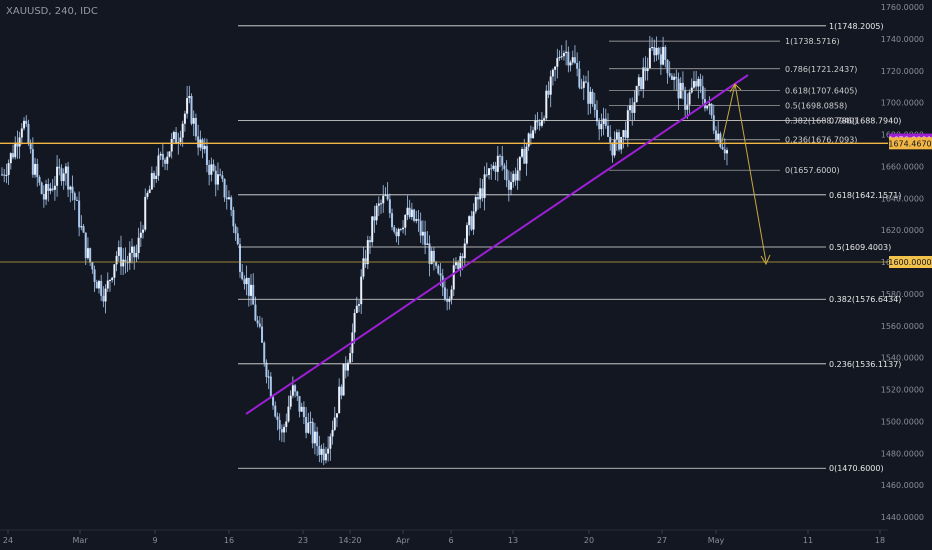 The height and width of the screenshot is (550, 932). Describe the element at coordinates (812, 170) in the screenshot. I see `fib-level-label: 0(1657.6000)` at that location.